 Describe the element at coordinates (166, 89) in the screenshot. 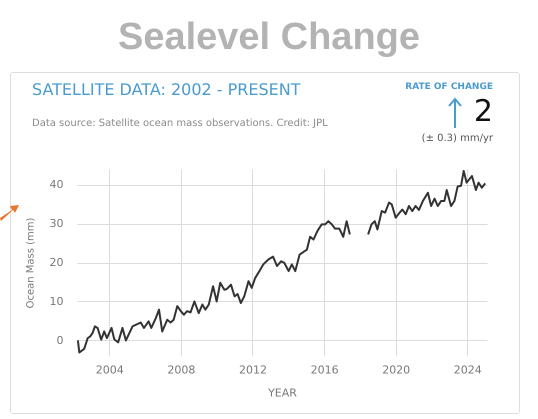

I see `chart-subtitle: SATELLITE DATA: 2002 - PRESENT` at that location.